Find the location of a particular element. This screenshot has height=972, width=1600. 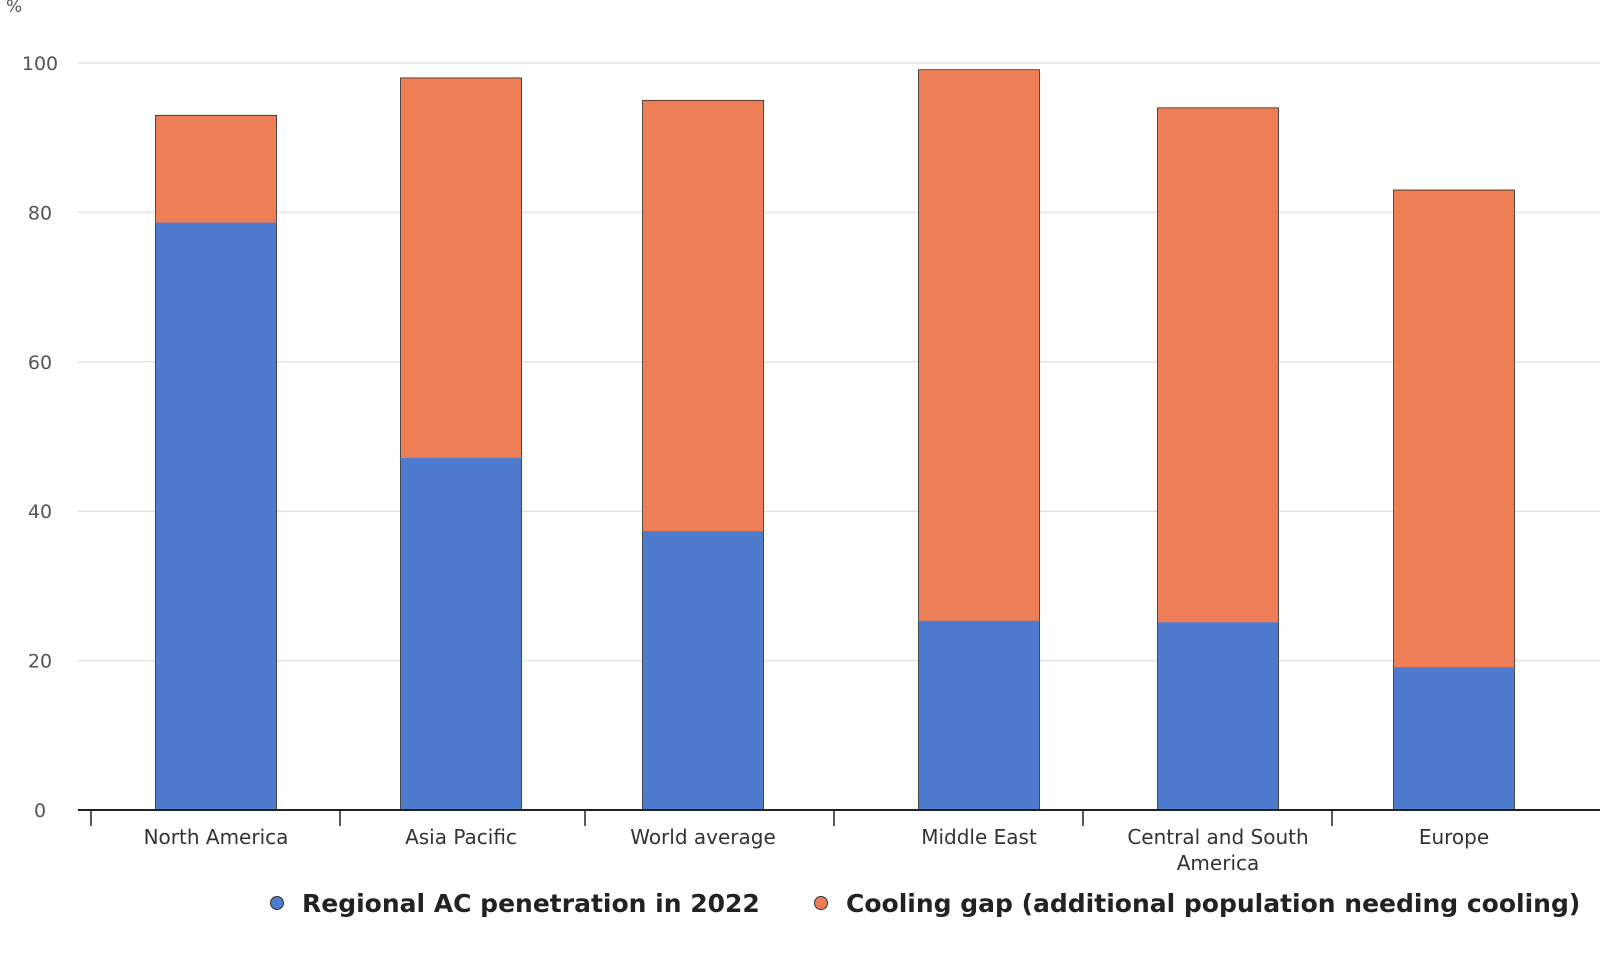

x-tick-label: Europe is located at coordinates (1454, 837).